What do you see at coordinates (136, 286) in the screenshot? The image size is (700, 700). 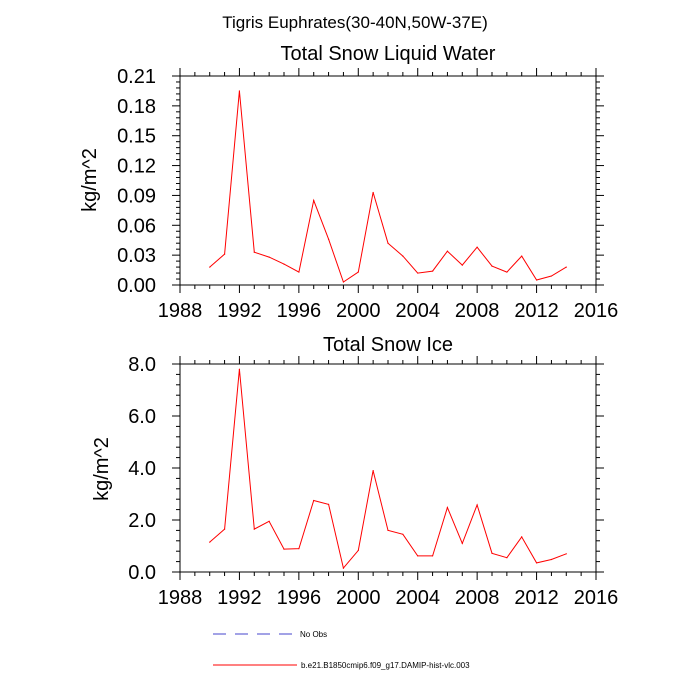 I see `y-tick-label: 0.00` at bounding box center [136, 286].